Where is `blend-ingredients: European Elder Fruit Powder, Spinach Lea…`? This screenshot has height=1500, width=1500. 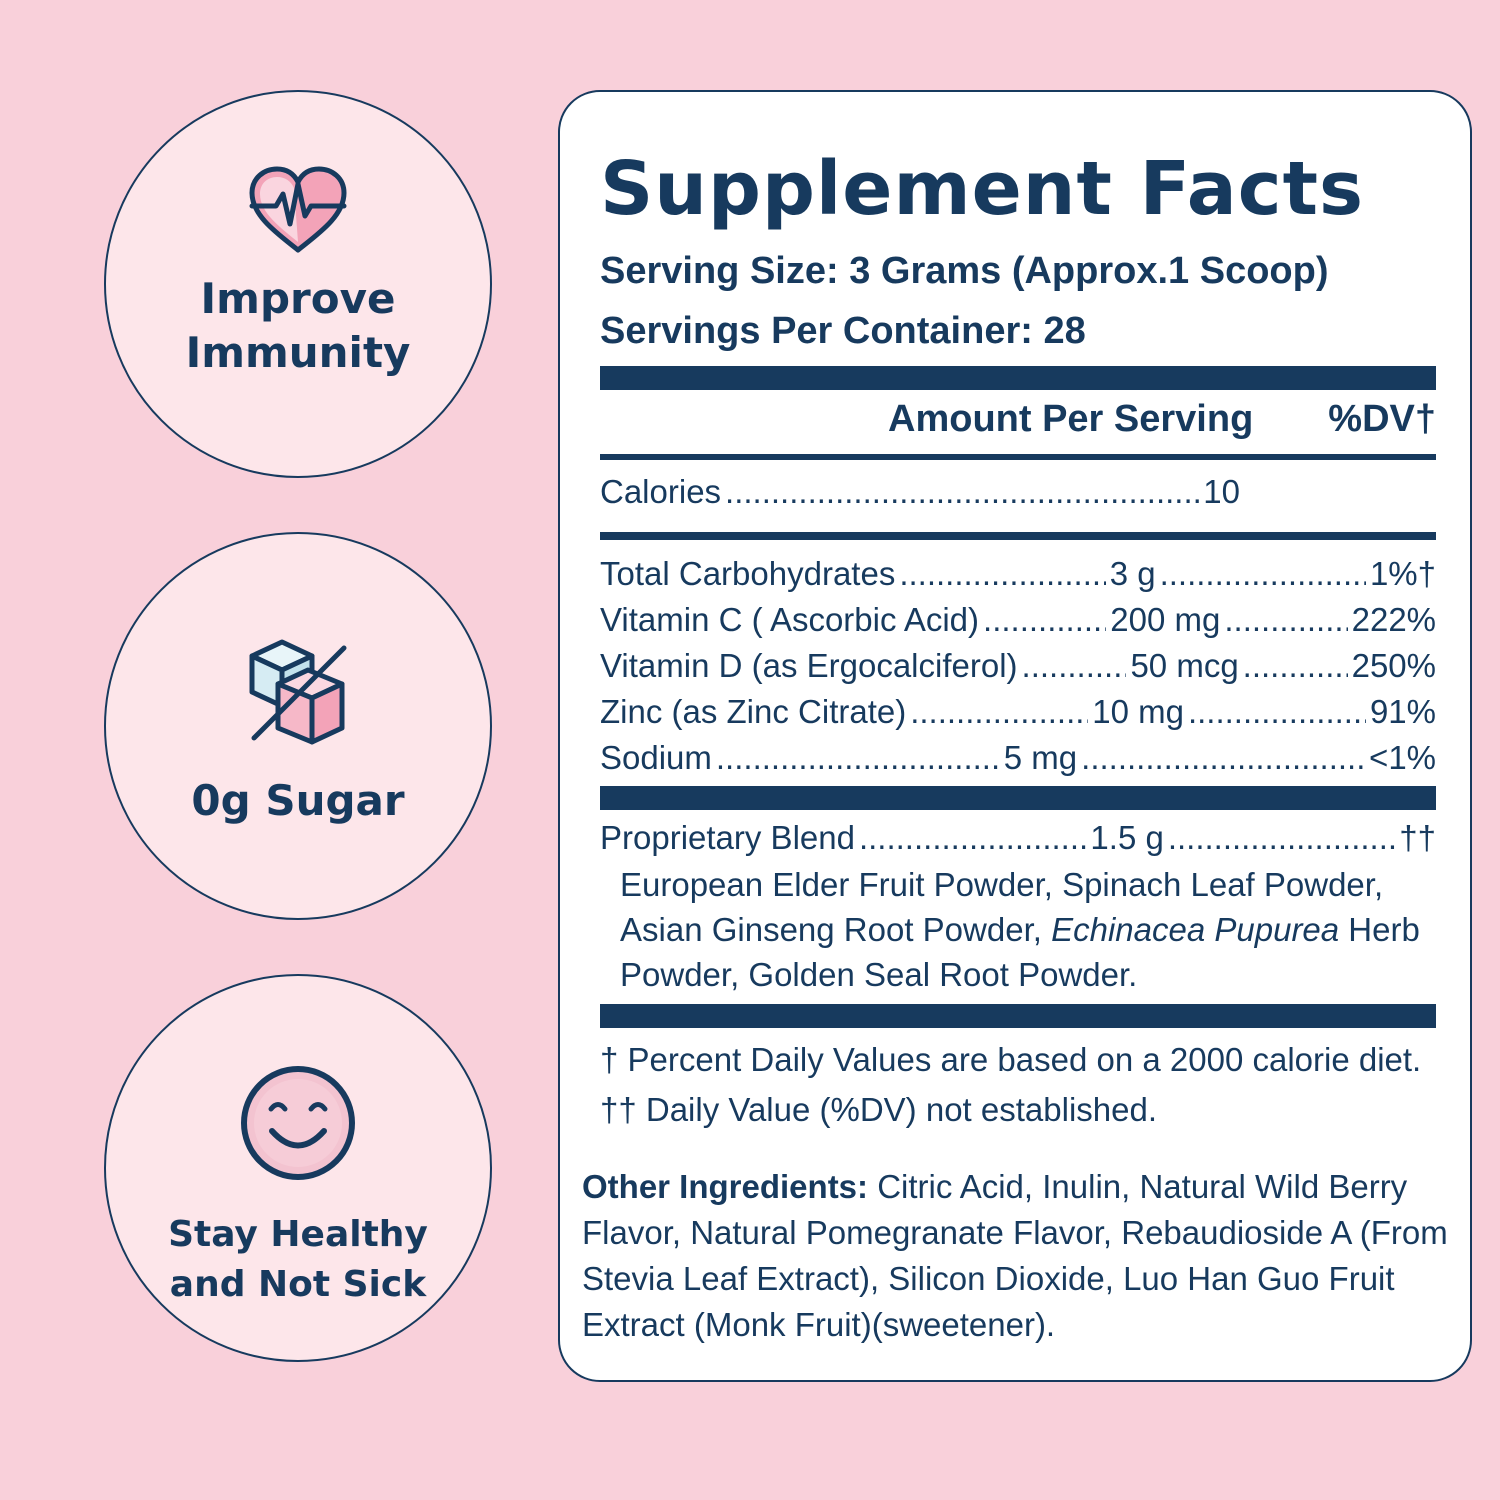
blend-ingredients: European Elder Fruit Powder, Spinach Lea… is located at coordinates (1030, 929).